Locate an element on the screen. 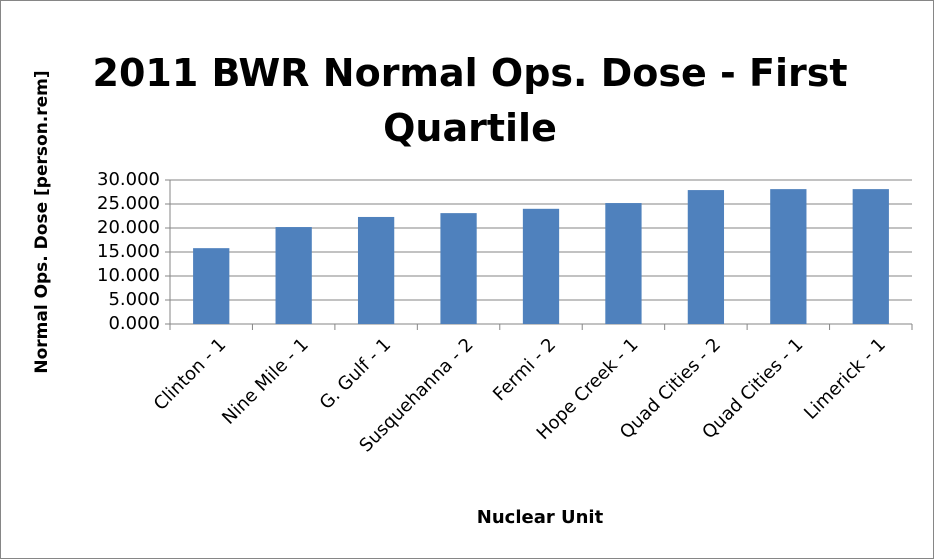  y-axis-label: Normal Ops. Dose [person.rem] is located at coordinates (42, 221).